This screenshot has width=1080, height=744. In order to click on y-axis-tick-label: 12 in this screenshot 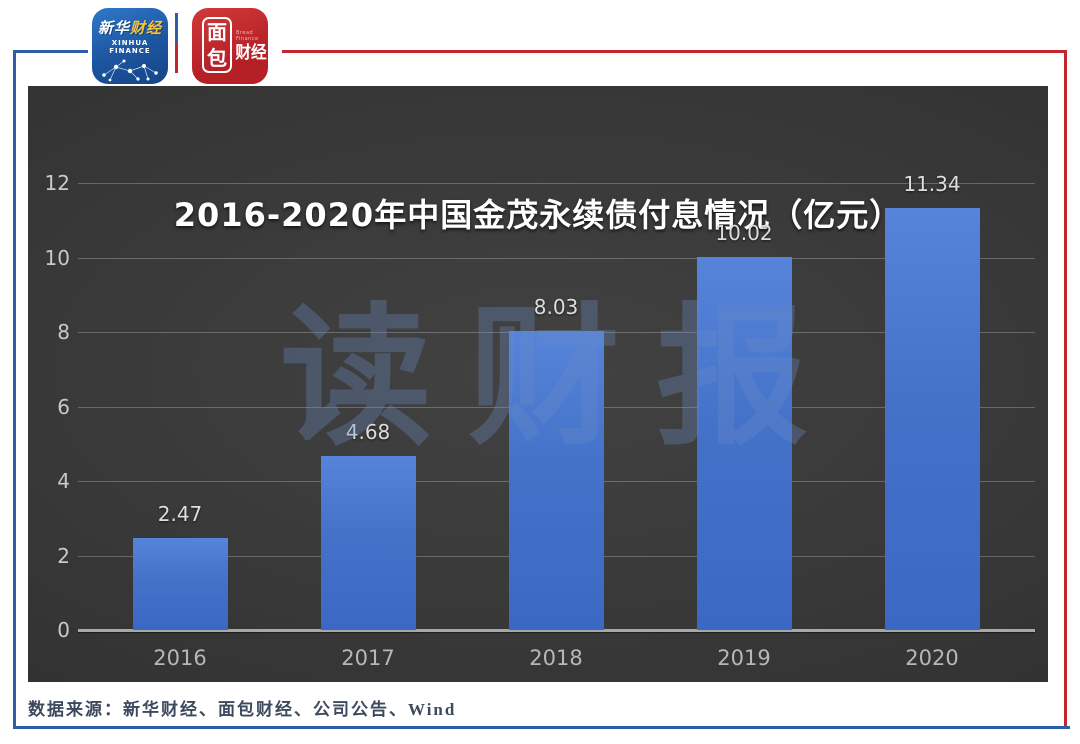, I will do `click(57, 183)`.